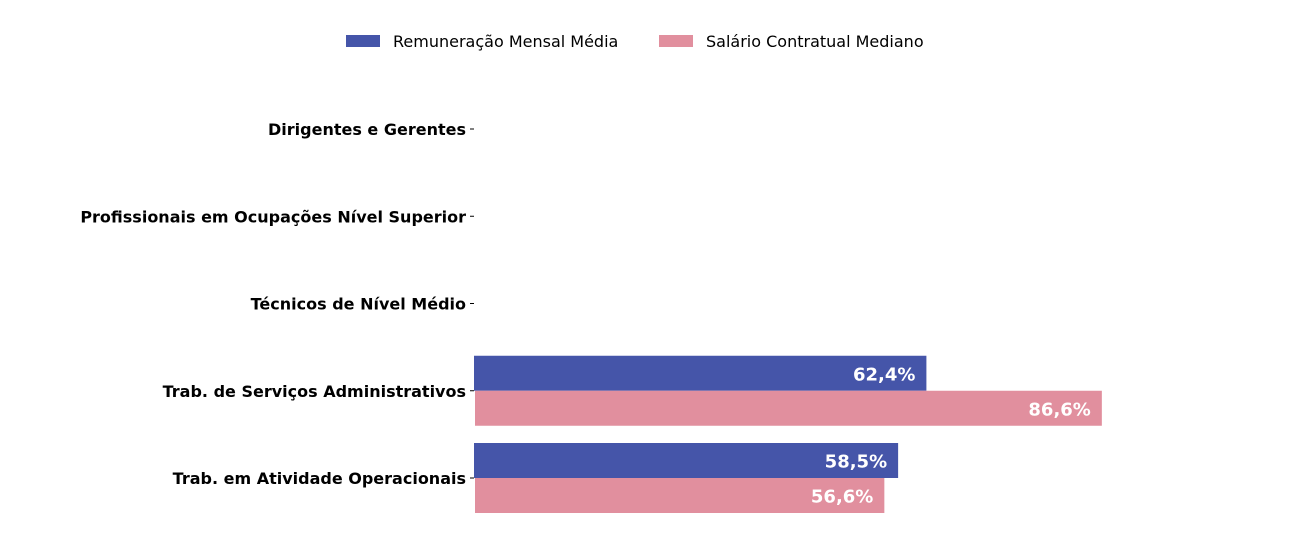 The image size is (1302, 550). Describe the element at coordinates (1059, 409) in the screenshot. I see `data-label: 86,6%` at that location.